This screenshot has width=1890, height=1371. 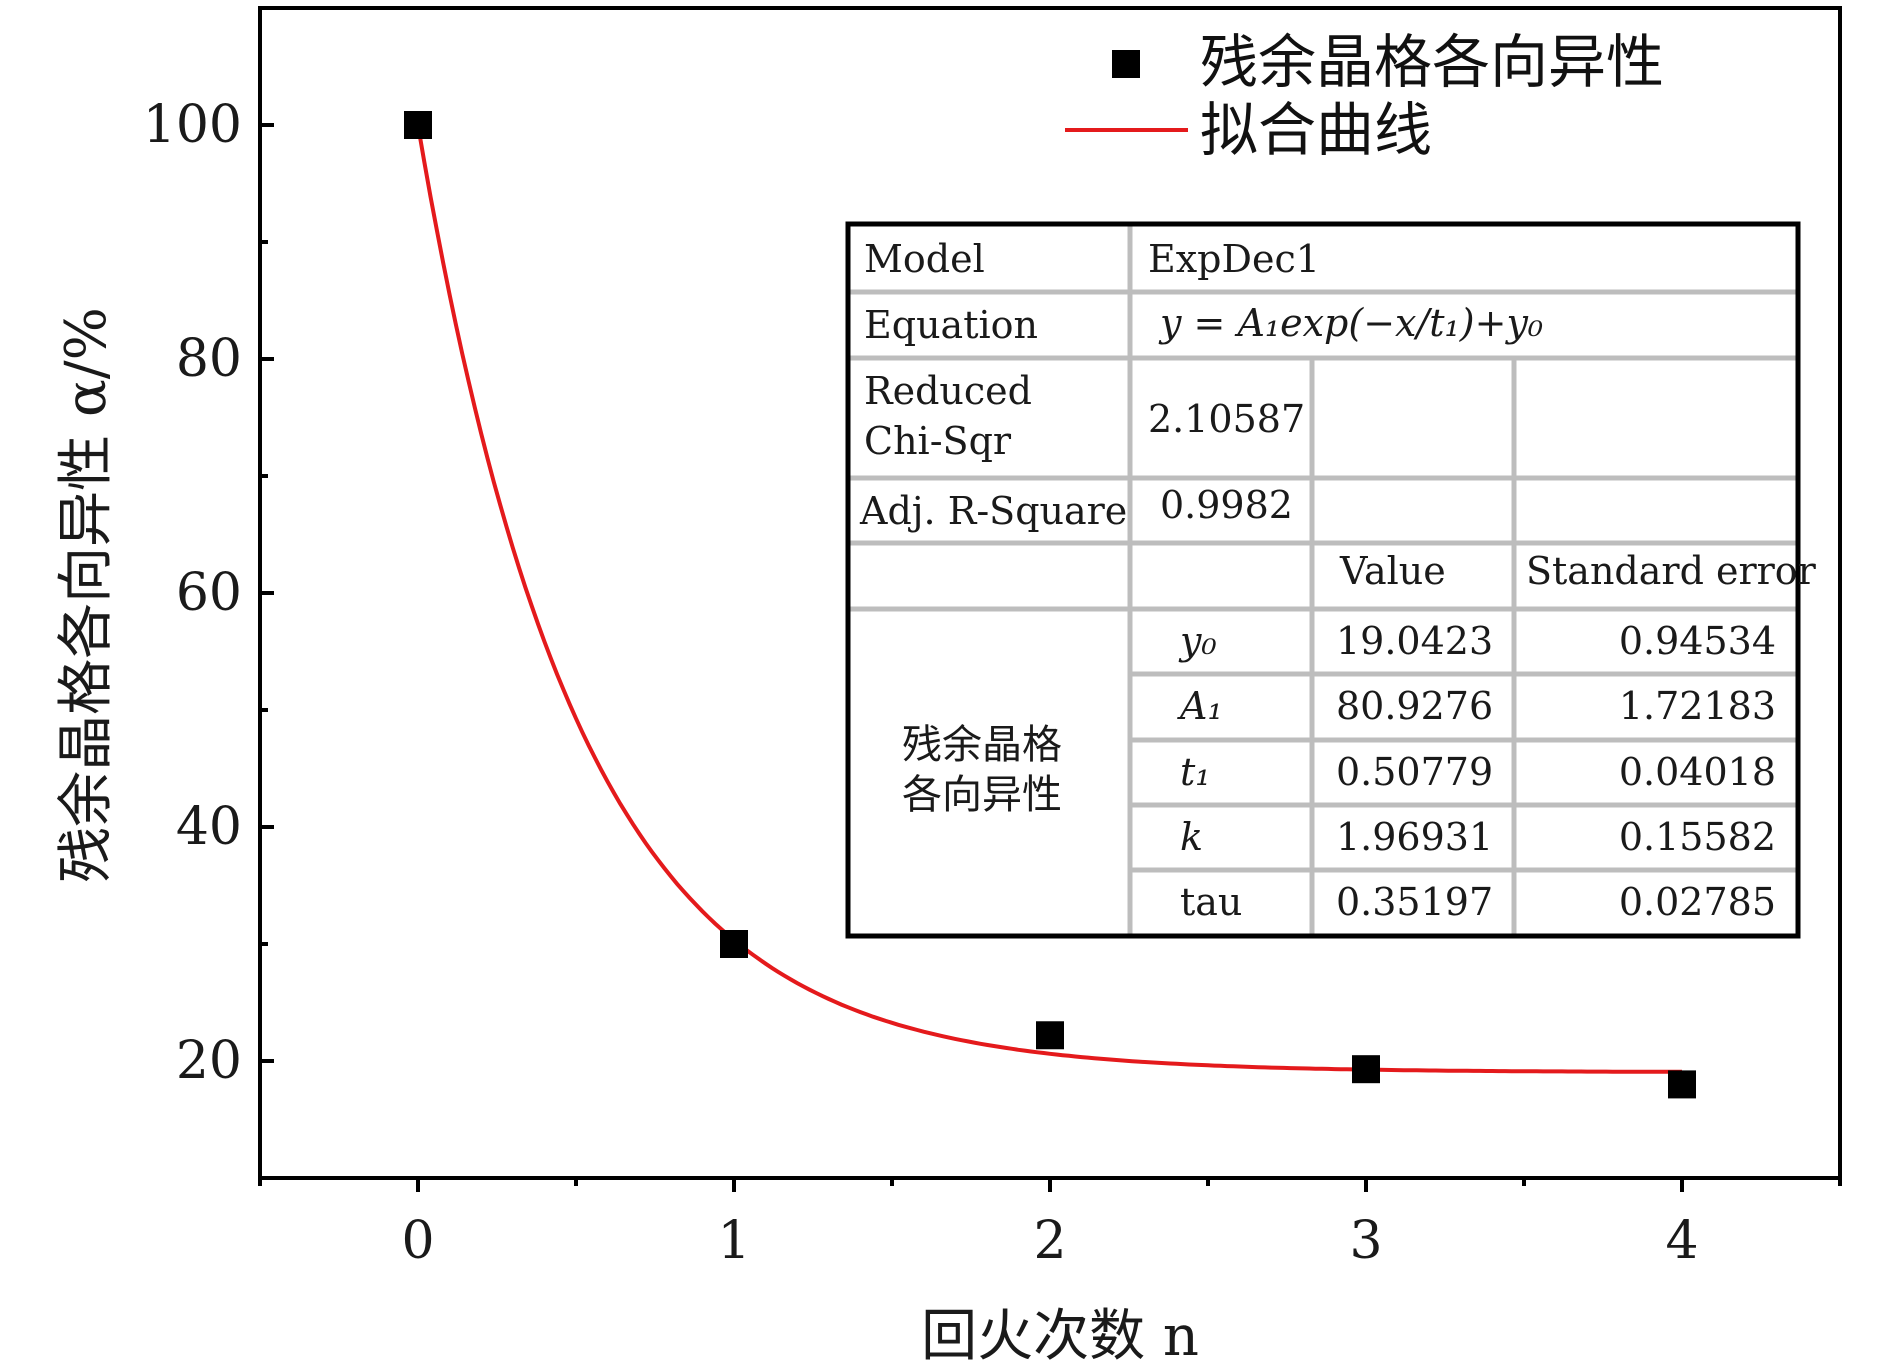 What do you see at coordinates (1191, 837) in the screenshot?
I see `param-name: k` at bounding box center [1191, 837].